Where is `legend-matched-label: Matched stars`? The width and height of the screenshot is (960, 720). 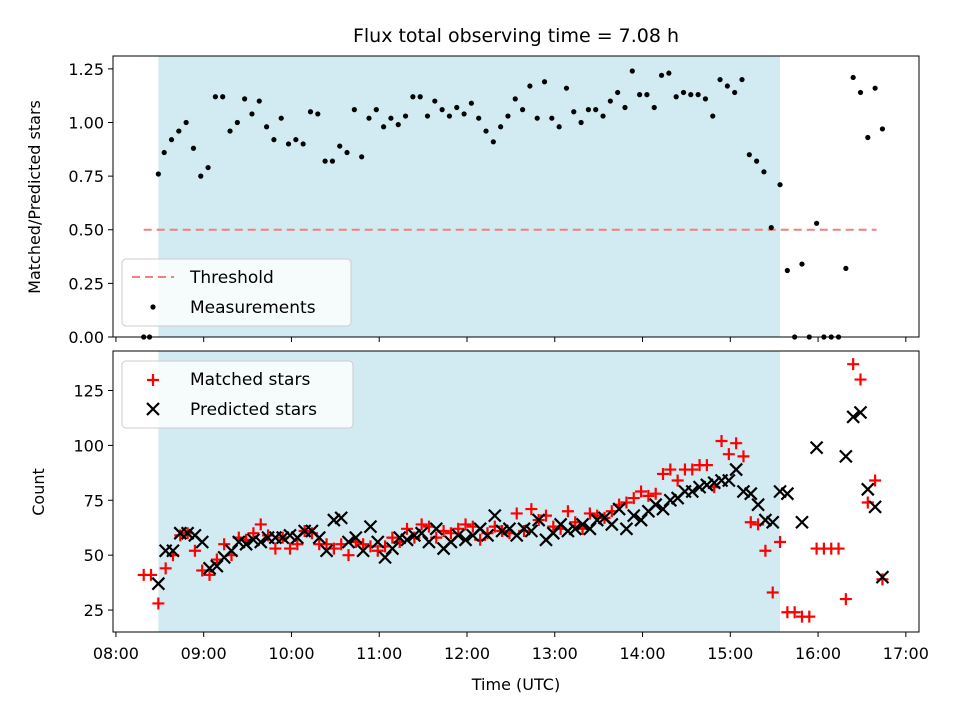 legend-matched-label: Matched stars is located at coordinates (250, 380).